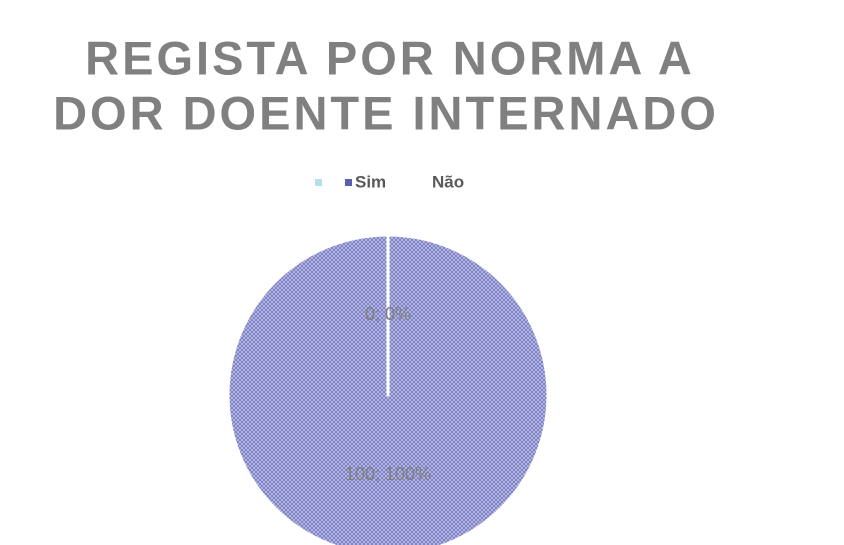  Describe the element at coordinates (390, 57) in the screenshot. I see `chart-title: REGISTA POR NORMA A` at that location.